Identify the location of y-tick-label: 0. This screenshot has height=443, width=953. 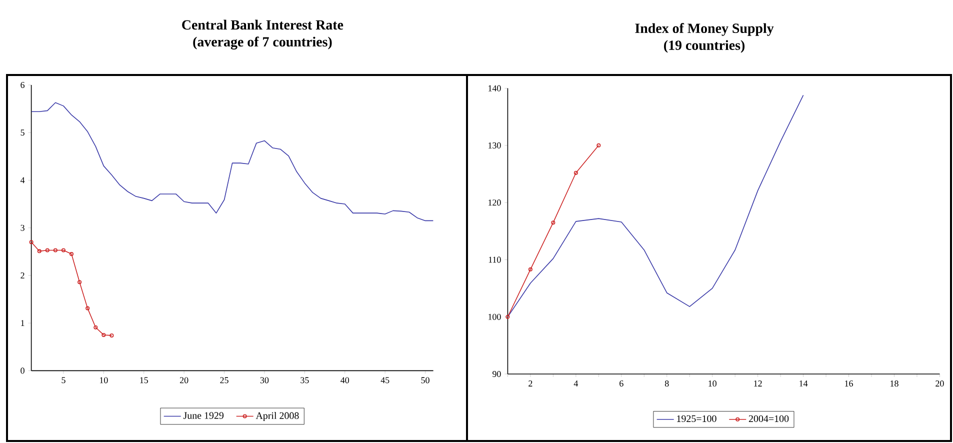
(22, 371).